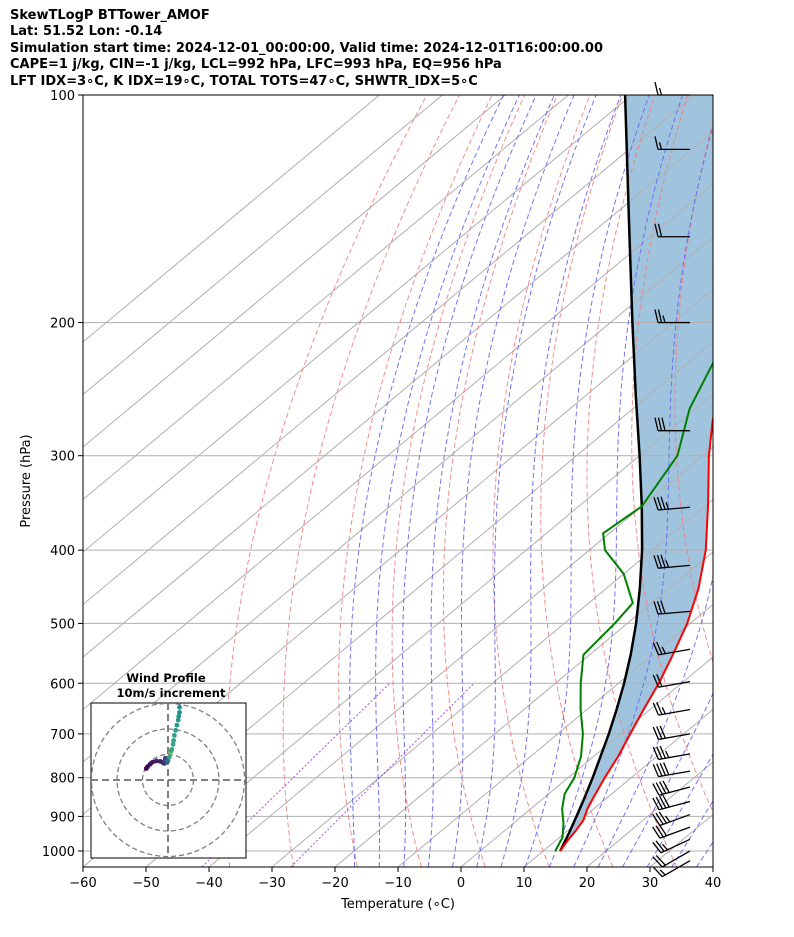 The width and height of the screenshot is (794, 937). I want to click on y-tick-label: 600, so click(62, 684).